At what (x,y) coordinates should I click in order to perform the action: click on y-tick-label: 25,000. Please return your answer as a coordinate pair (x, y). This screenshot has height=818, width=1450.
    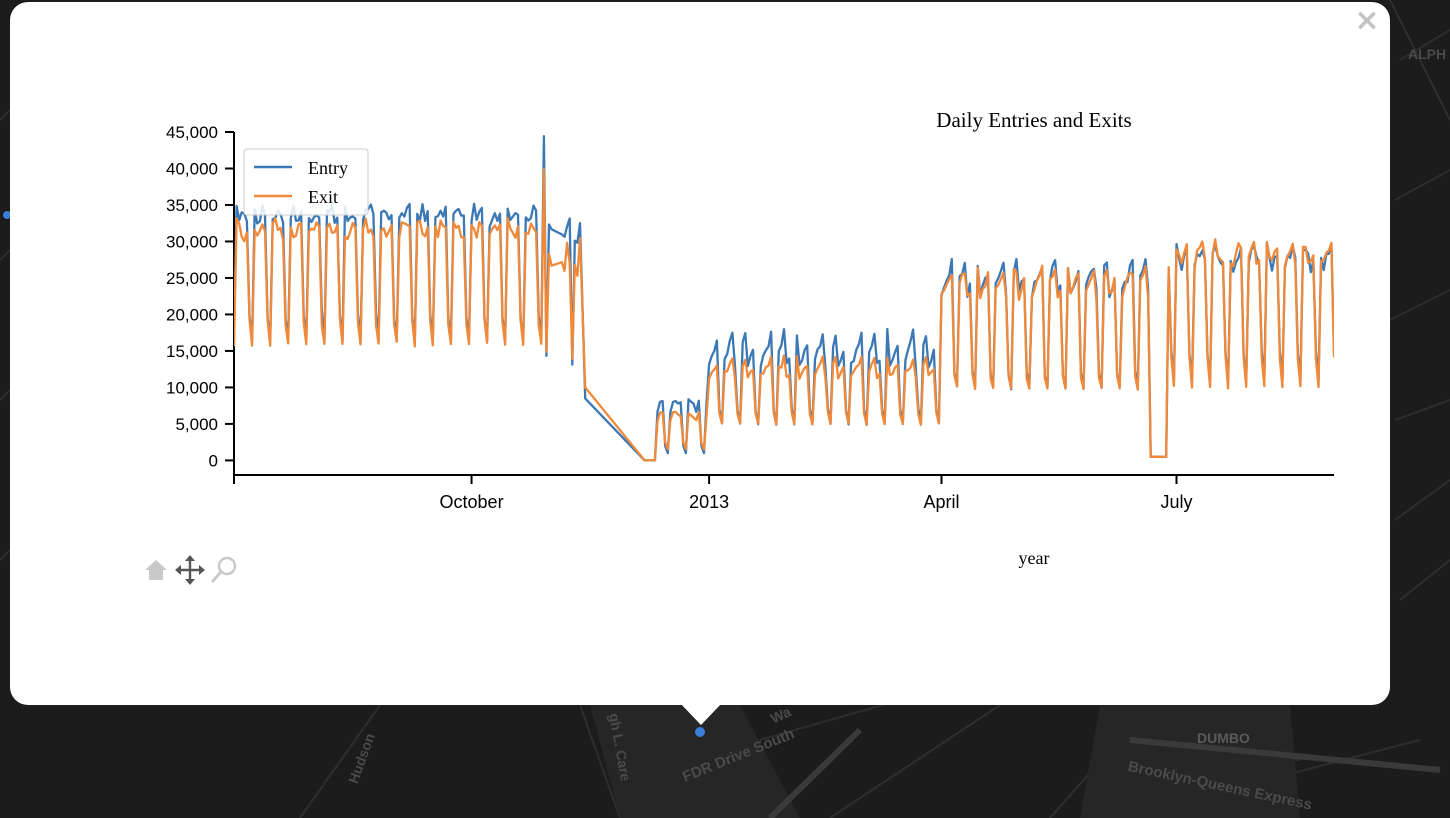
    Looking at the image, I should click on (192, 278).